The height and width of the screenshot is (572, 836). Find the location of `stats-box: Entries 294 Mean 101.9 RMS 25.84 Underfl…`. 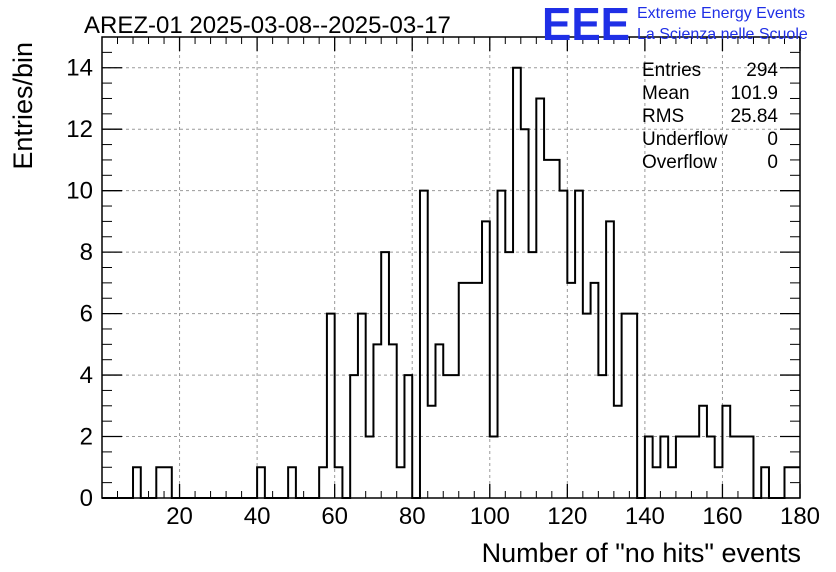

stats-box: Entries 294 Mean 101.9 RMS 25.84 Underfl… is located at coordinates (710, 116).